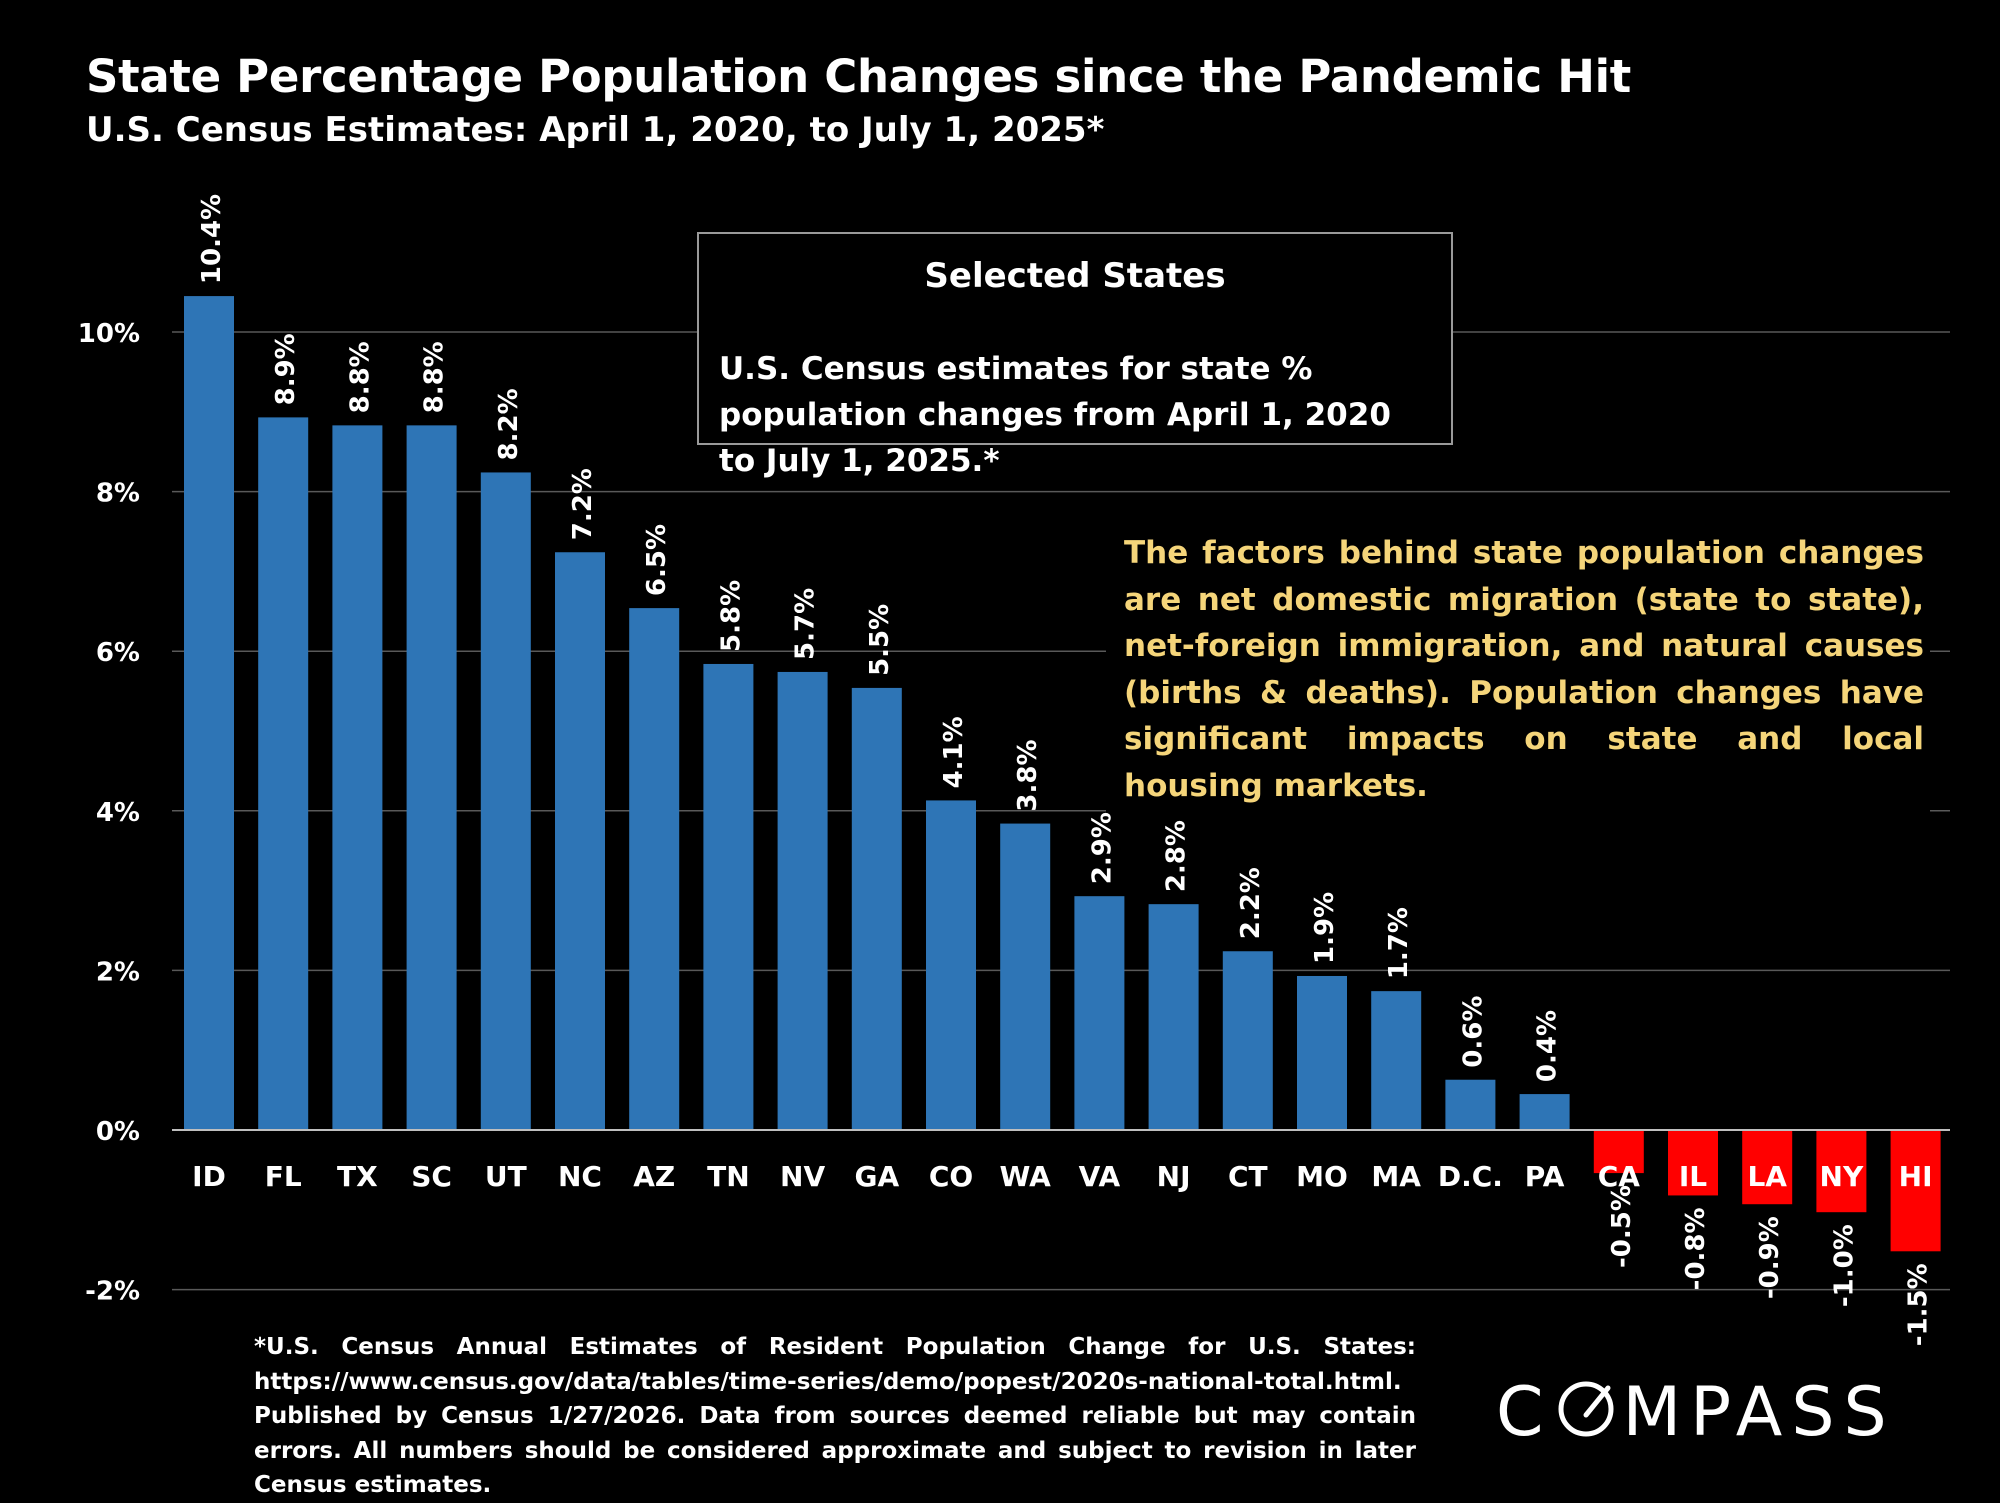 The height and width of the screenshot is (1503, 2000). What do you see at coordinates (731, 616) in the screenshot?
I see `data-label: 5.8%` at bounding box center [731, 616].